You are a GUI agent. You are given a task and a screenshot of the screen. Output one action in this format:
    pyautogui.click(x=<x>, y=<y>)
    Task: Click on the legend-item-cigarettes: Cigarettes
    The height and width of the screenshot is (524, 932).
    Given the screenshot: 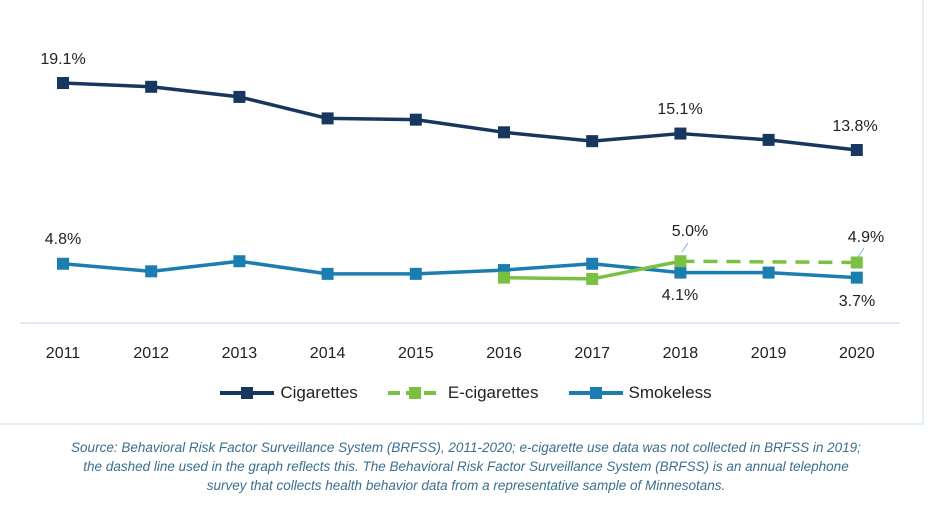 What is the action you would take?
    pyautogui.click(x=289, y=393)
    